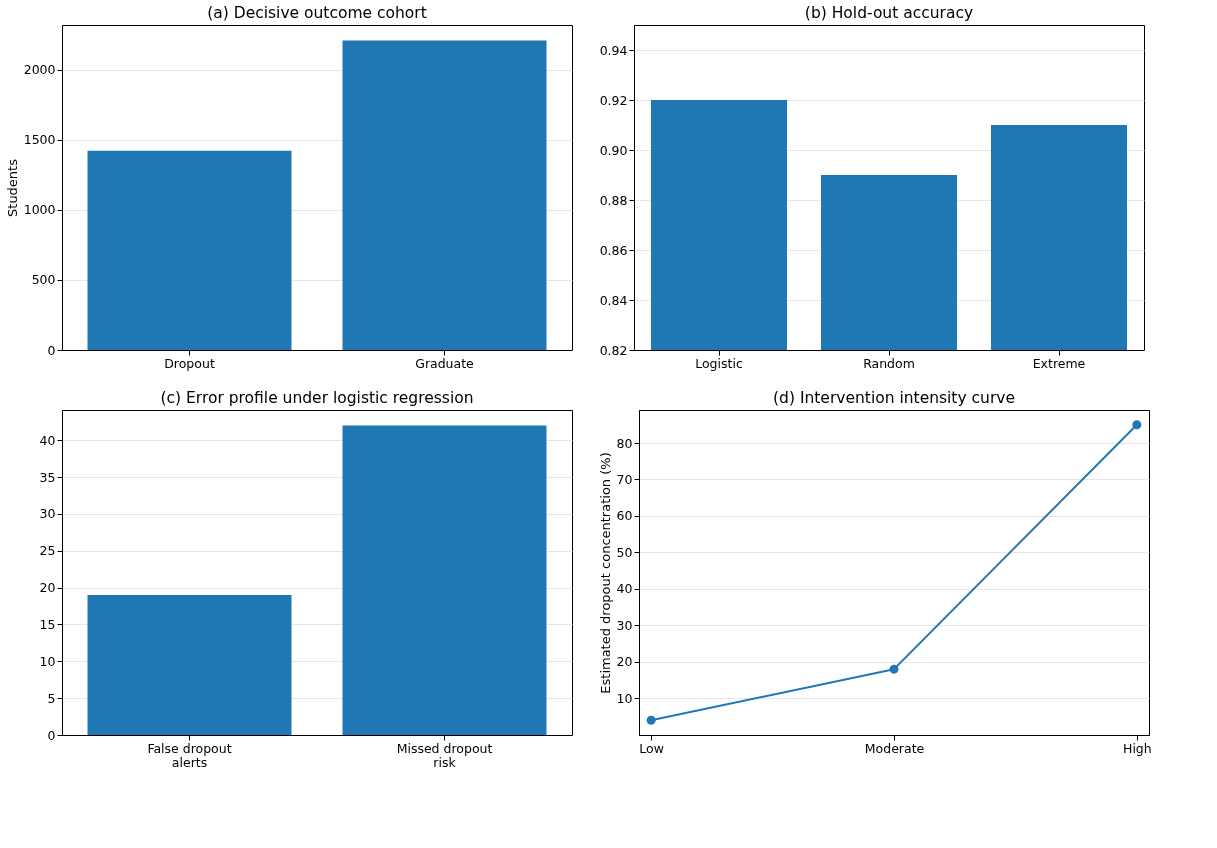  What do you see at coordinates (605, 573) in the screenshot?
I see `y-axis-title: Estimated dropout concentration (%)` at bounding box center [605, 573].